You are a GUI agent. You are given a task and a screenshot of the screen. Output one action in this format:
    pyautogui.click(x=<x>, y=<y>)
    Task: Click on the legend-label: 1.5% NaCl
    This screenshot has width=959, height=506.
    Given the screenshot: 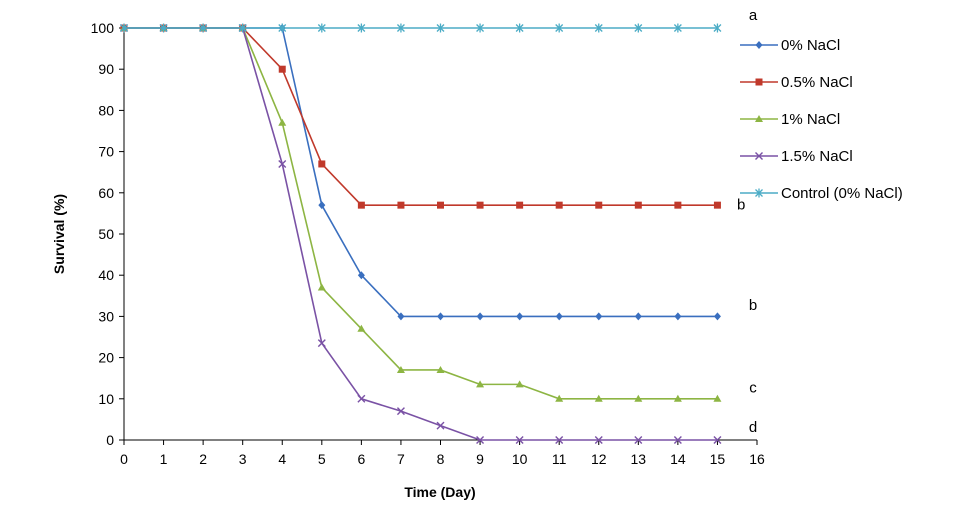 What is the action you would take?
    pyautogui.click(x=817, y=156)
    